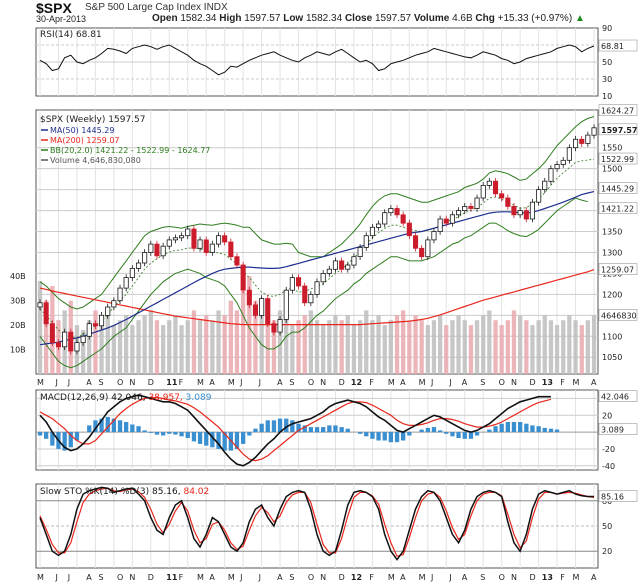 This screenshot has width=640, height=584. Describe the element at coordinates (311, 577) in the screenshot. I see `x-axis-label-bottom: O` at that location.